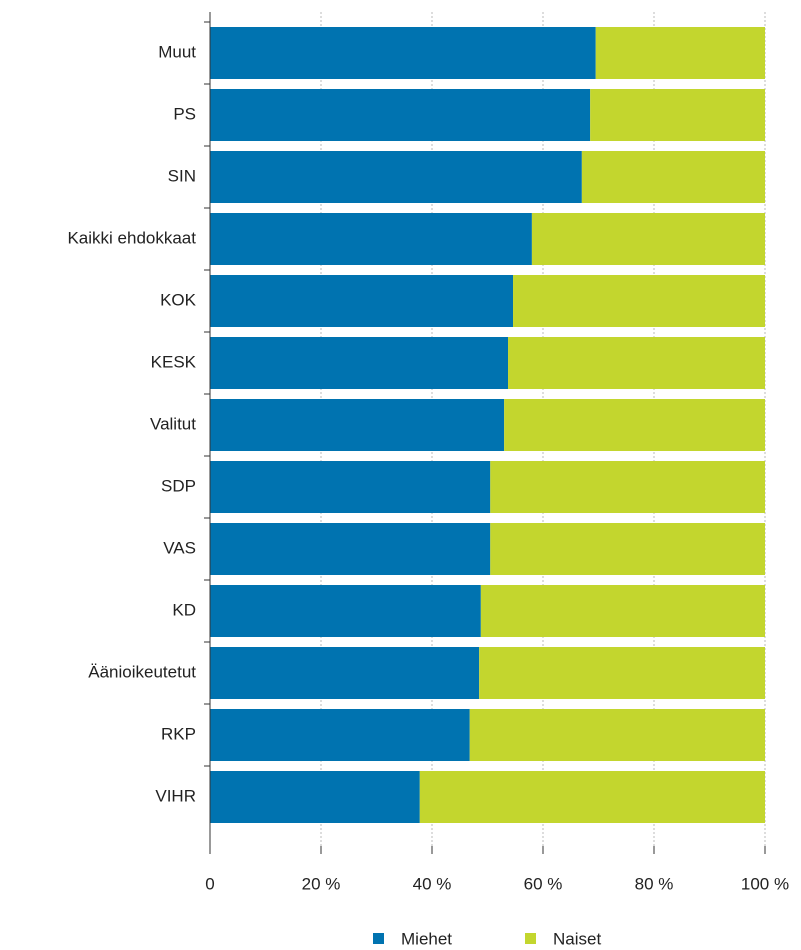 This screenshot has width=801, height=950. I want to click on y-tick-label: KD, so click(184, 609).